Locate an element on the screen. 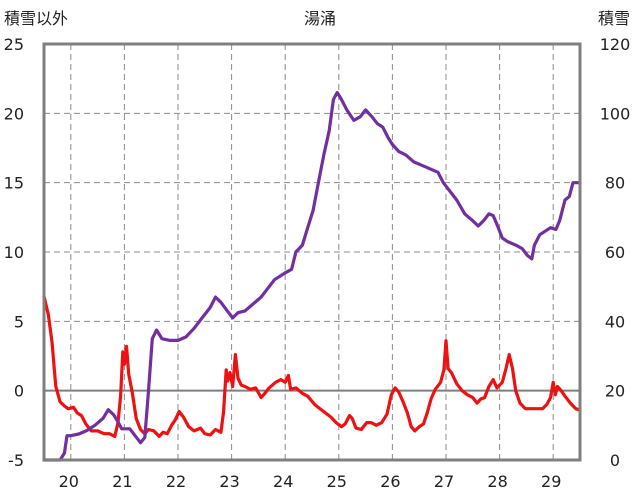 Image resolution: width=636 pixels, height=501 pixels. x-tick-label: 28 is located at coordinates (497, 481).